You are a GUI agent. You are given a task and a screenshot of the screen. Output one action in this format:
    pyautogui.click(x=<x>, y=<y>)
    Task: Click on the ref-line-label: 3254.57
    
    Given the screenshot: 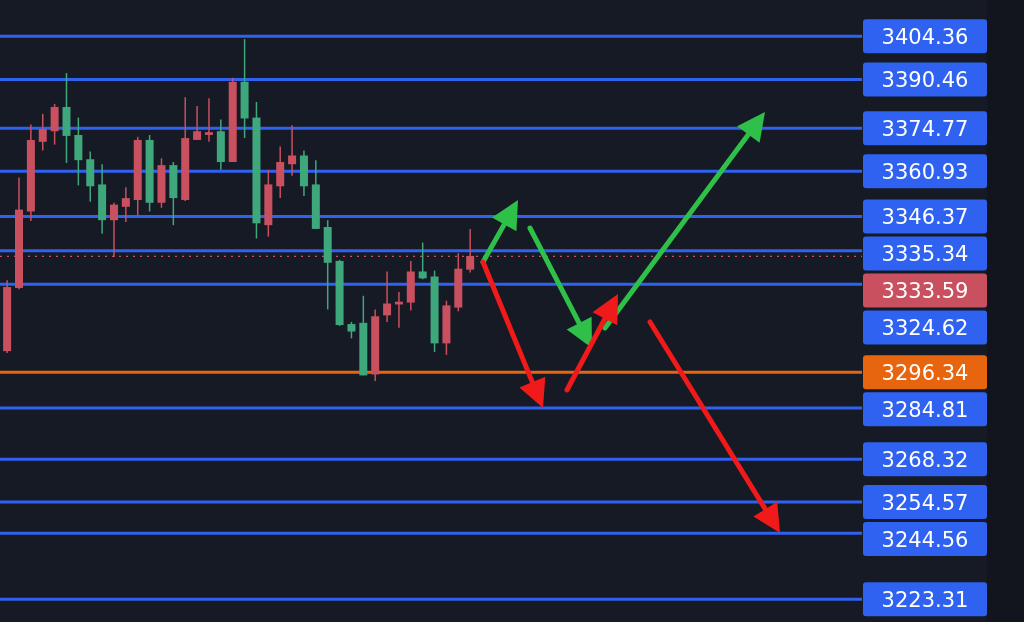 What is the action you would take?
    pyautogui.click(x=925, y=502)
    